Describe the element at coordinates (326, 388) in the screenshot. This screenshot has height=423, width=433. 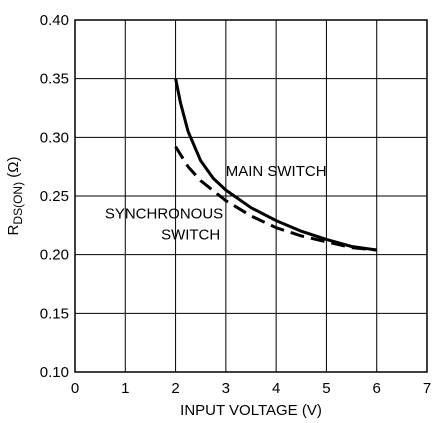
I see `x-tick-label: 5` at that location.